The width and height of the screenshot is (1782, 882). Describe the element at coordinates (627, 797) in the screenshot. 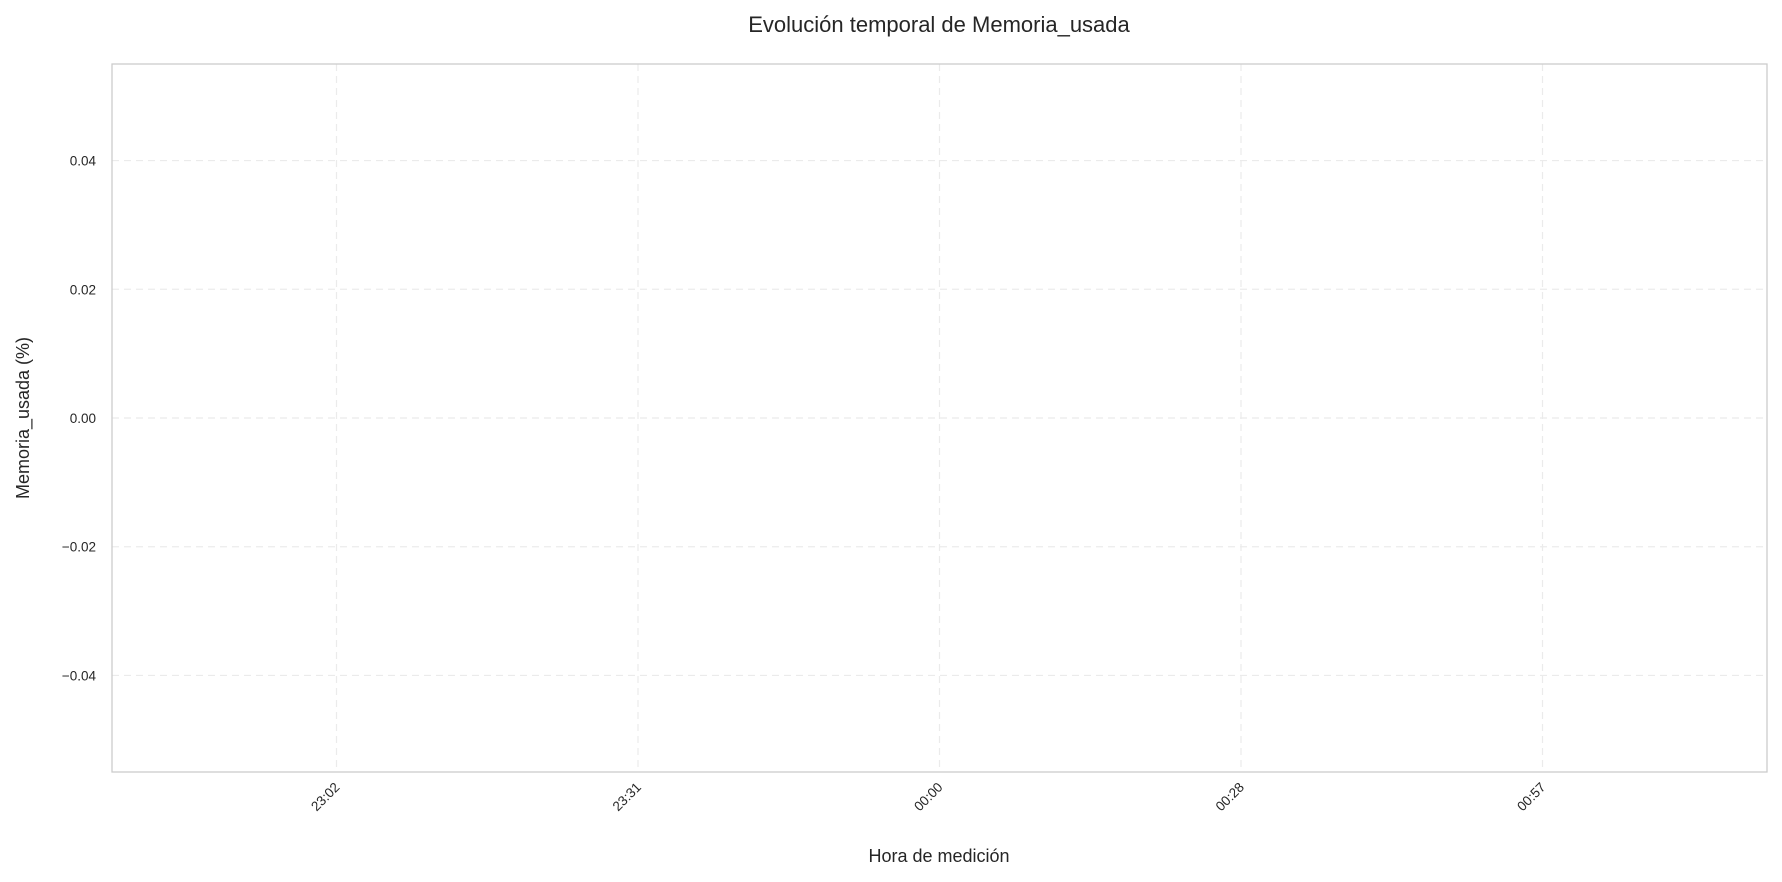

I see `x-tick-label: 23:31` at that location.